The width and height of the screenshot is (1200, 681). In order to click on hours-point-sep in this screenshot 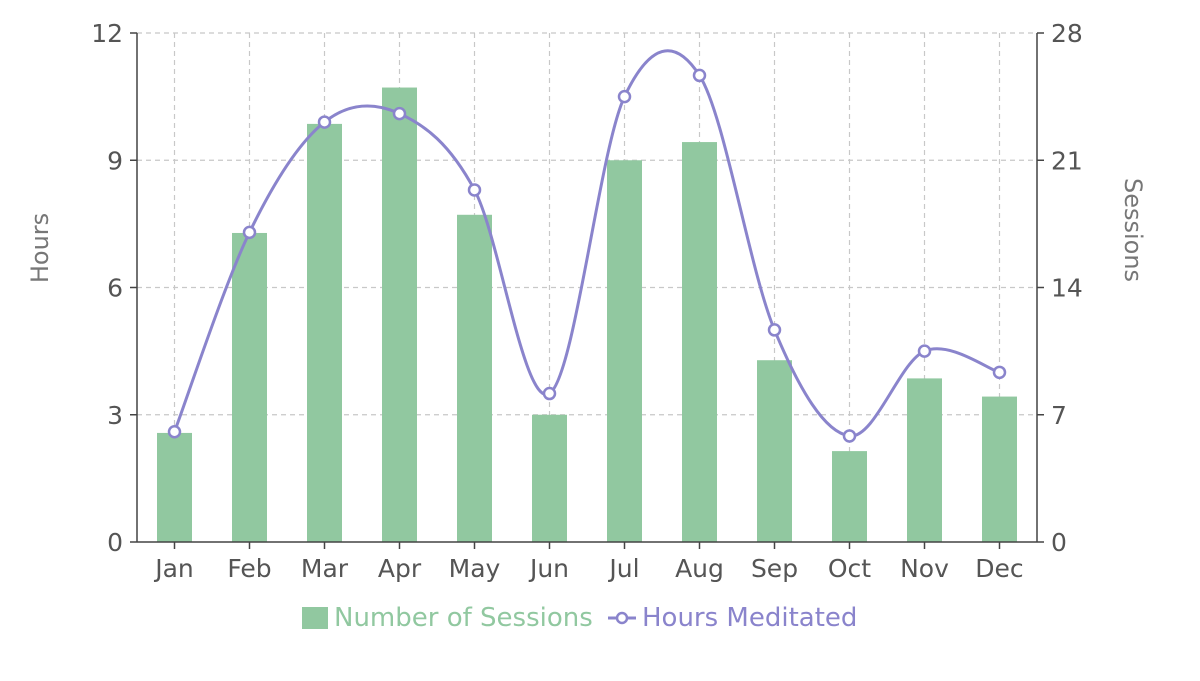, I will do `click(774, 330)`.